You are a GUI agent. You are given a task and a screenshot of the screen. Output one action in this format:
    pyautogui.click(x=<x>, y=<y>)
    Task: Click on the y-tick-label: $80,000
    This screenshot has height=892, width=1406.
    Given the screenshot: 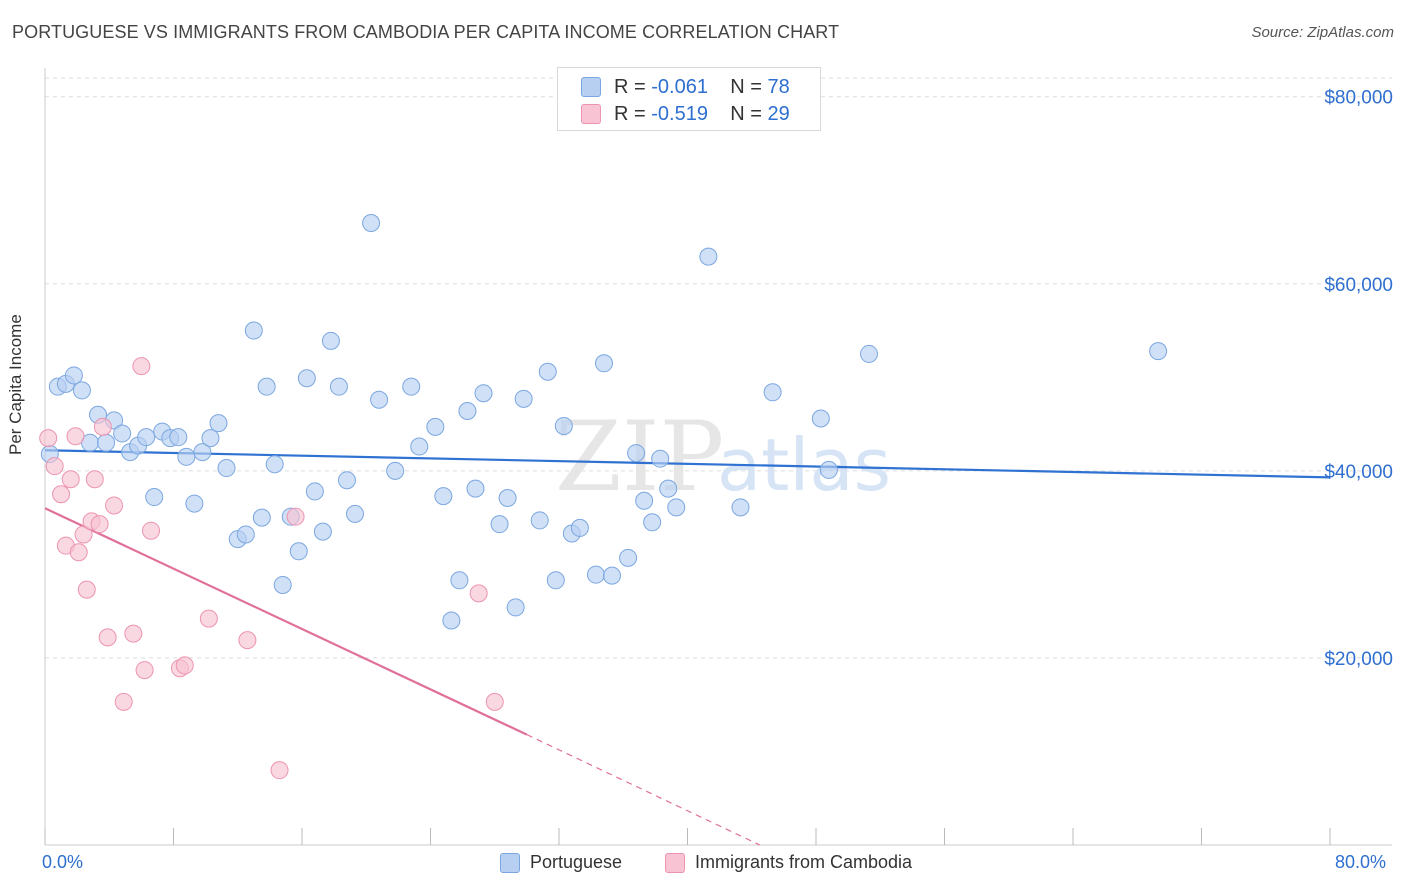 What is the action you would take?
    pyautogui.click(x=1358, y=98)
    